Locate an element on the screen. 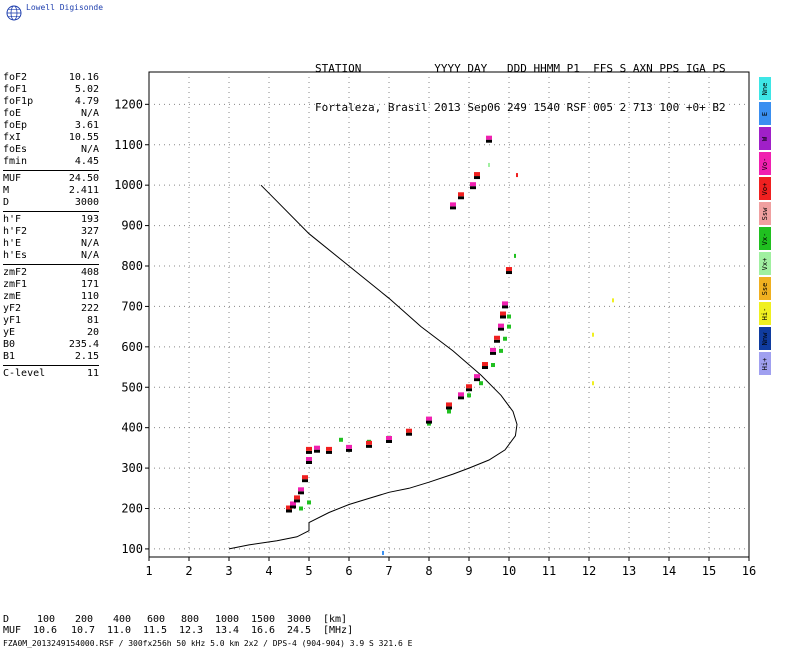 The height and width of the screenshot is (650, 800). param-value: 5.02 is located at coordinates (86, 89).